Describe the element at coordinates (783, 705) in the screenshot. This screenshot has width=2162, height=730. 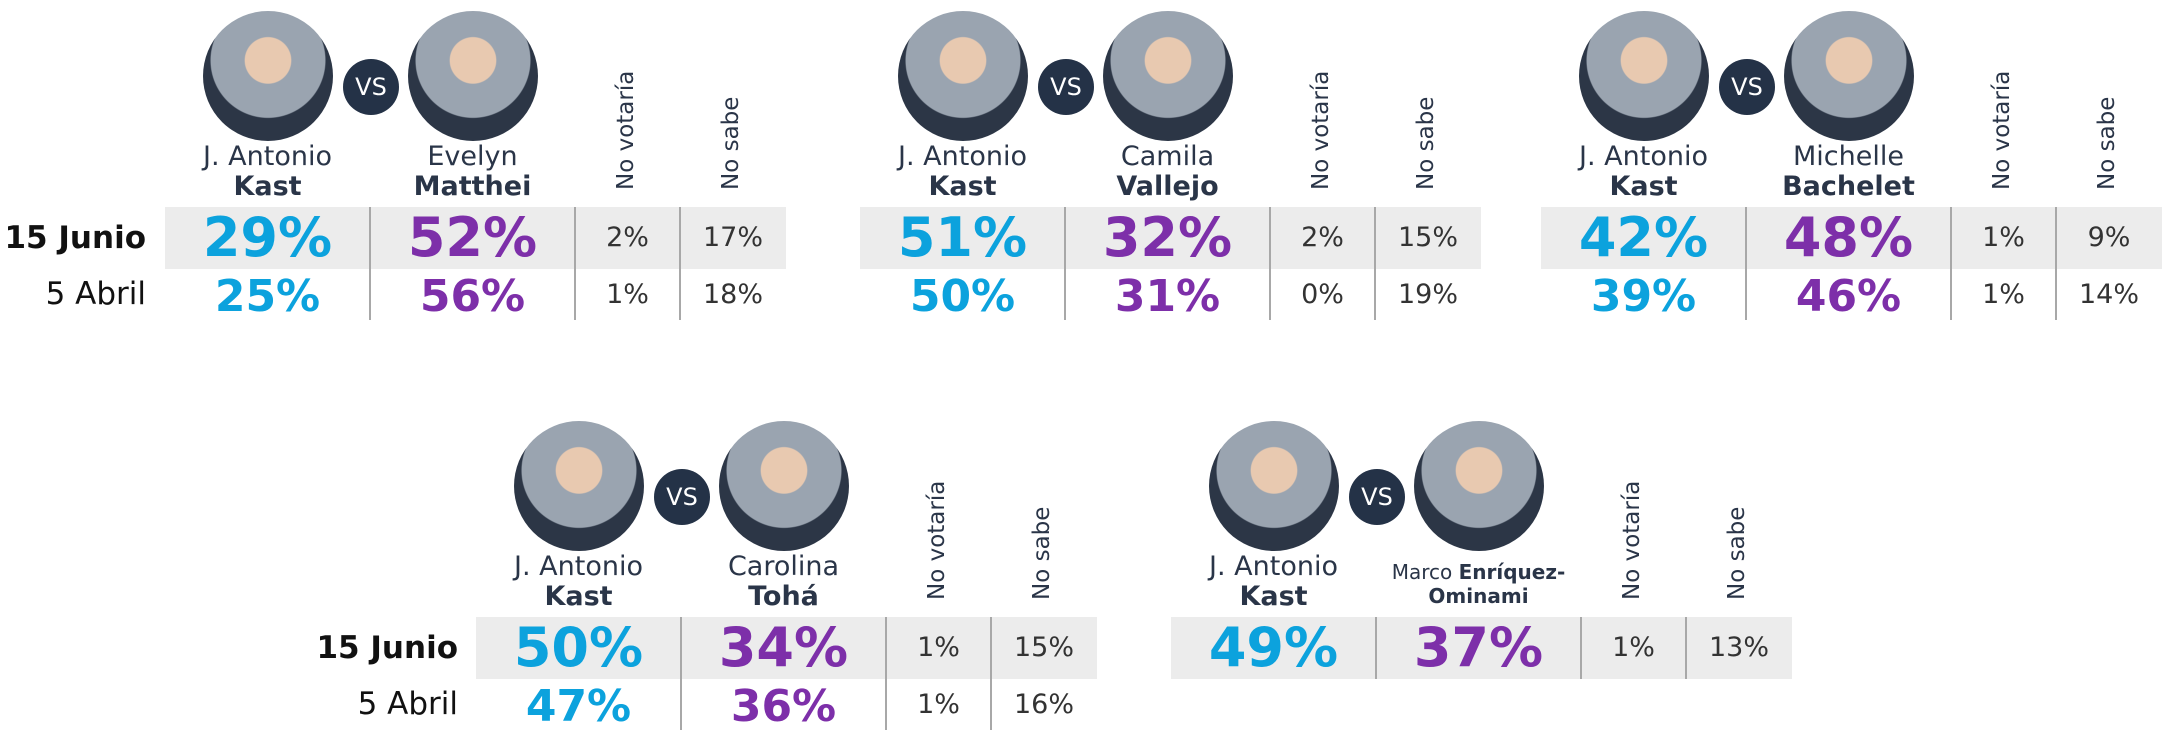
I see `cell: 36%` at that location.